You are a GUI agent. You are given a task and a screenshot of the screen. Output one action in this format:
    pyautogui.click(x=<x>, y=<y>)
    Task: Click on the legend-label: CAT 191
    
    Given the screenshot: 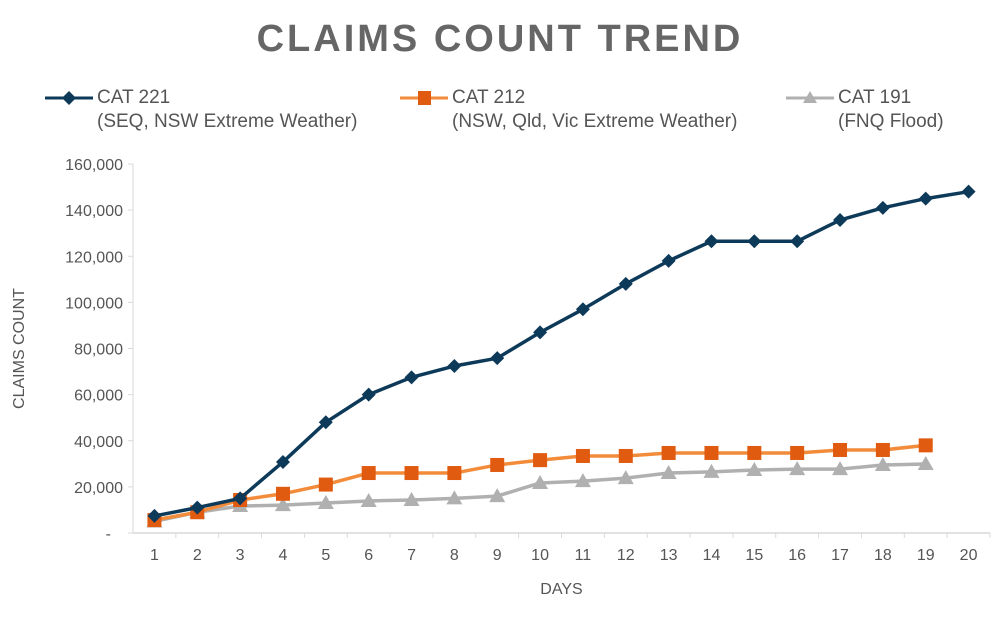 What is the action you would take?
    pyautogui.click(x=875, y=97)
    